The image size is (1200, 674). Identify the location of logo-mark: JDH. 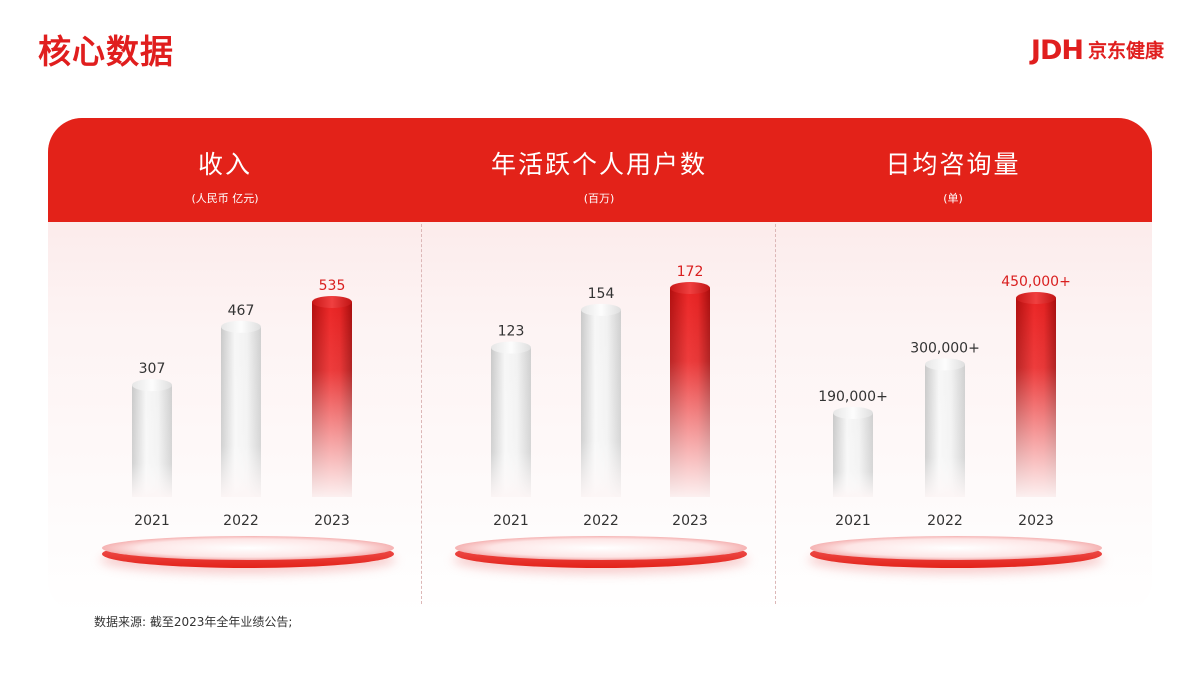
(1057, 50).